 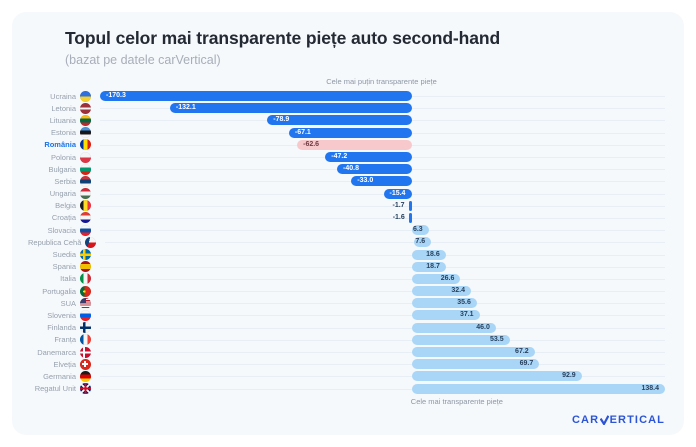 What do you see at coordinates (56, 352) in the screenshot?
I see `country-label: Danemarca` at bounding box center [56, 352].